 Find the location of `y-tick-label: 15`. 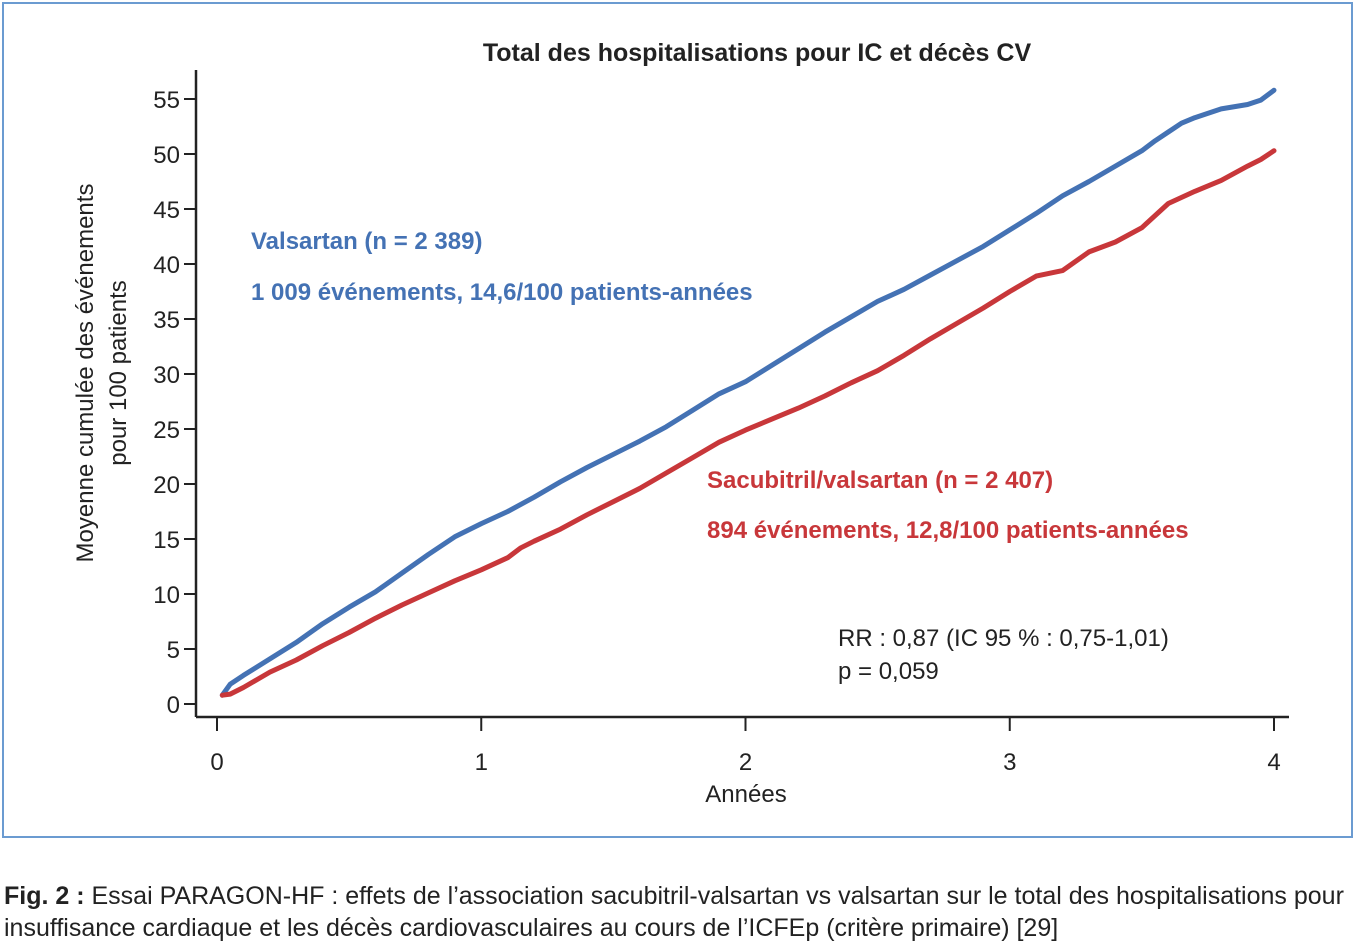

y-tick-label: 15 is located at coordinates (166, 540).